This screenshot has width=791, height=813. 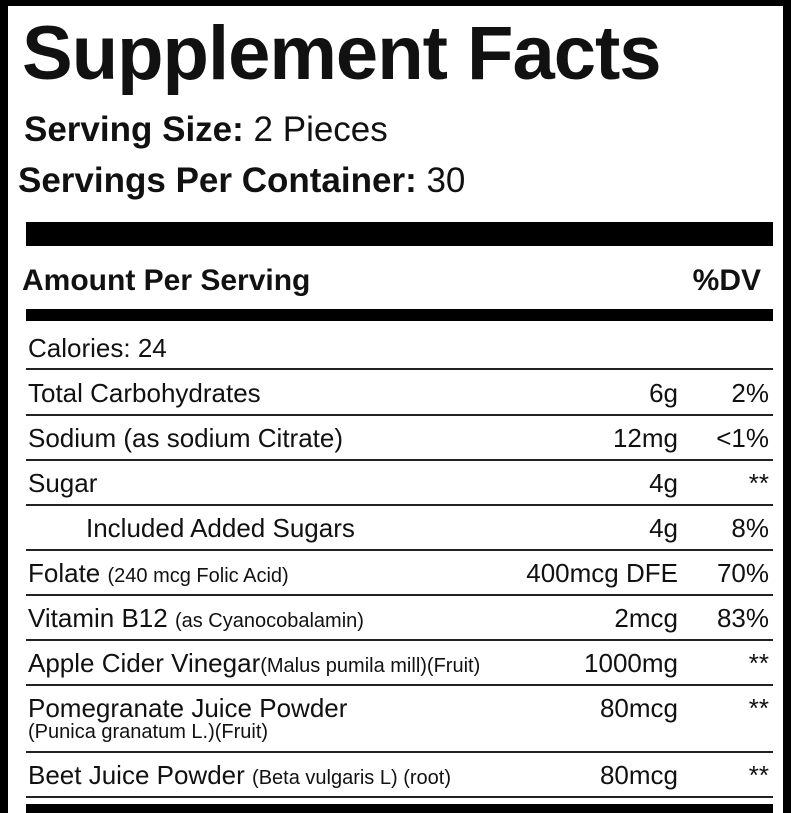 I want to click on nutrient-row: Vitamin B12 (as Cyanocobalamin) 2mcg 83%, so click(x=399, y=618).